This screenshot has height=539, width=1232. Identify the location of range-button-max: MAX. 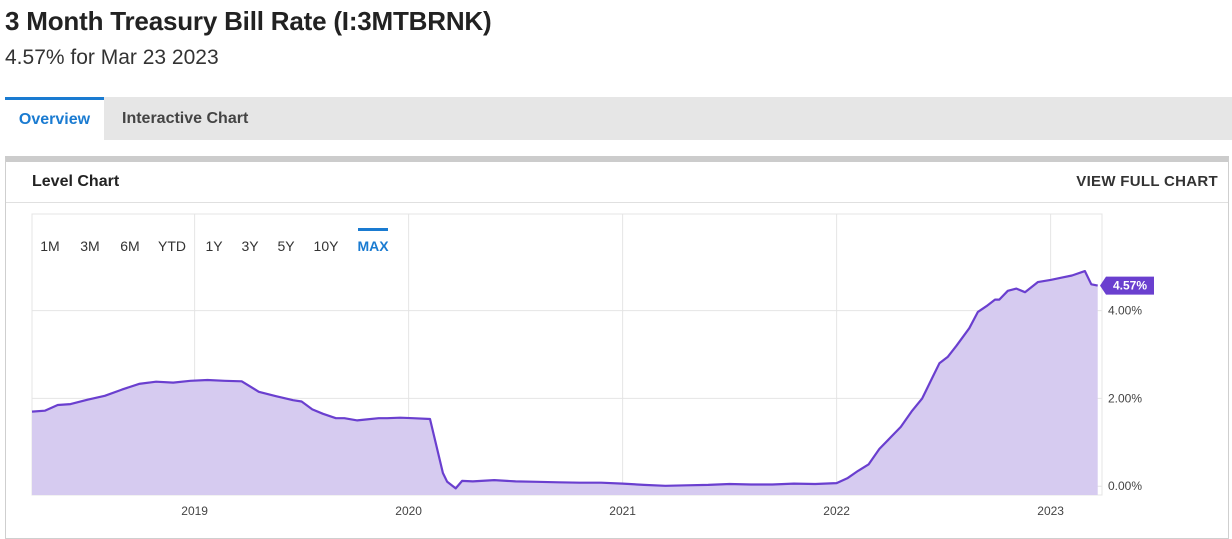
(373, 246).